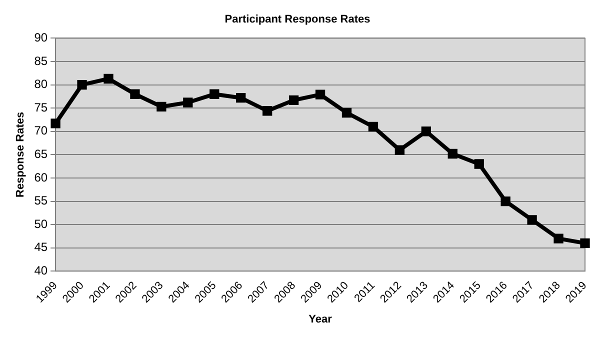 Image resolution: width=605 pixels, height=340 pixels. I want to click on x-axis-title: Year, so click(320, 319).